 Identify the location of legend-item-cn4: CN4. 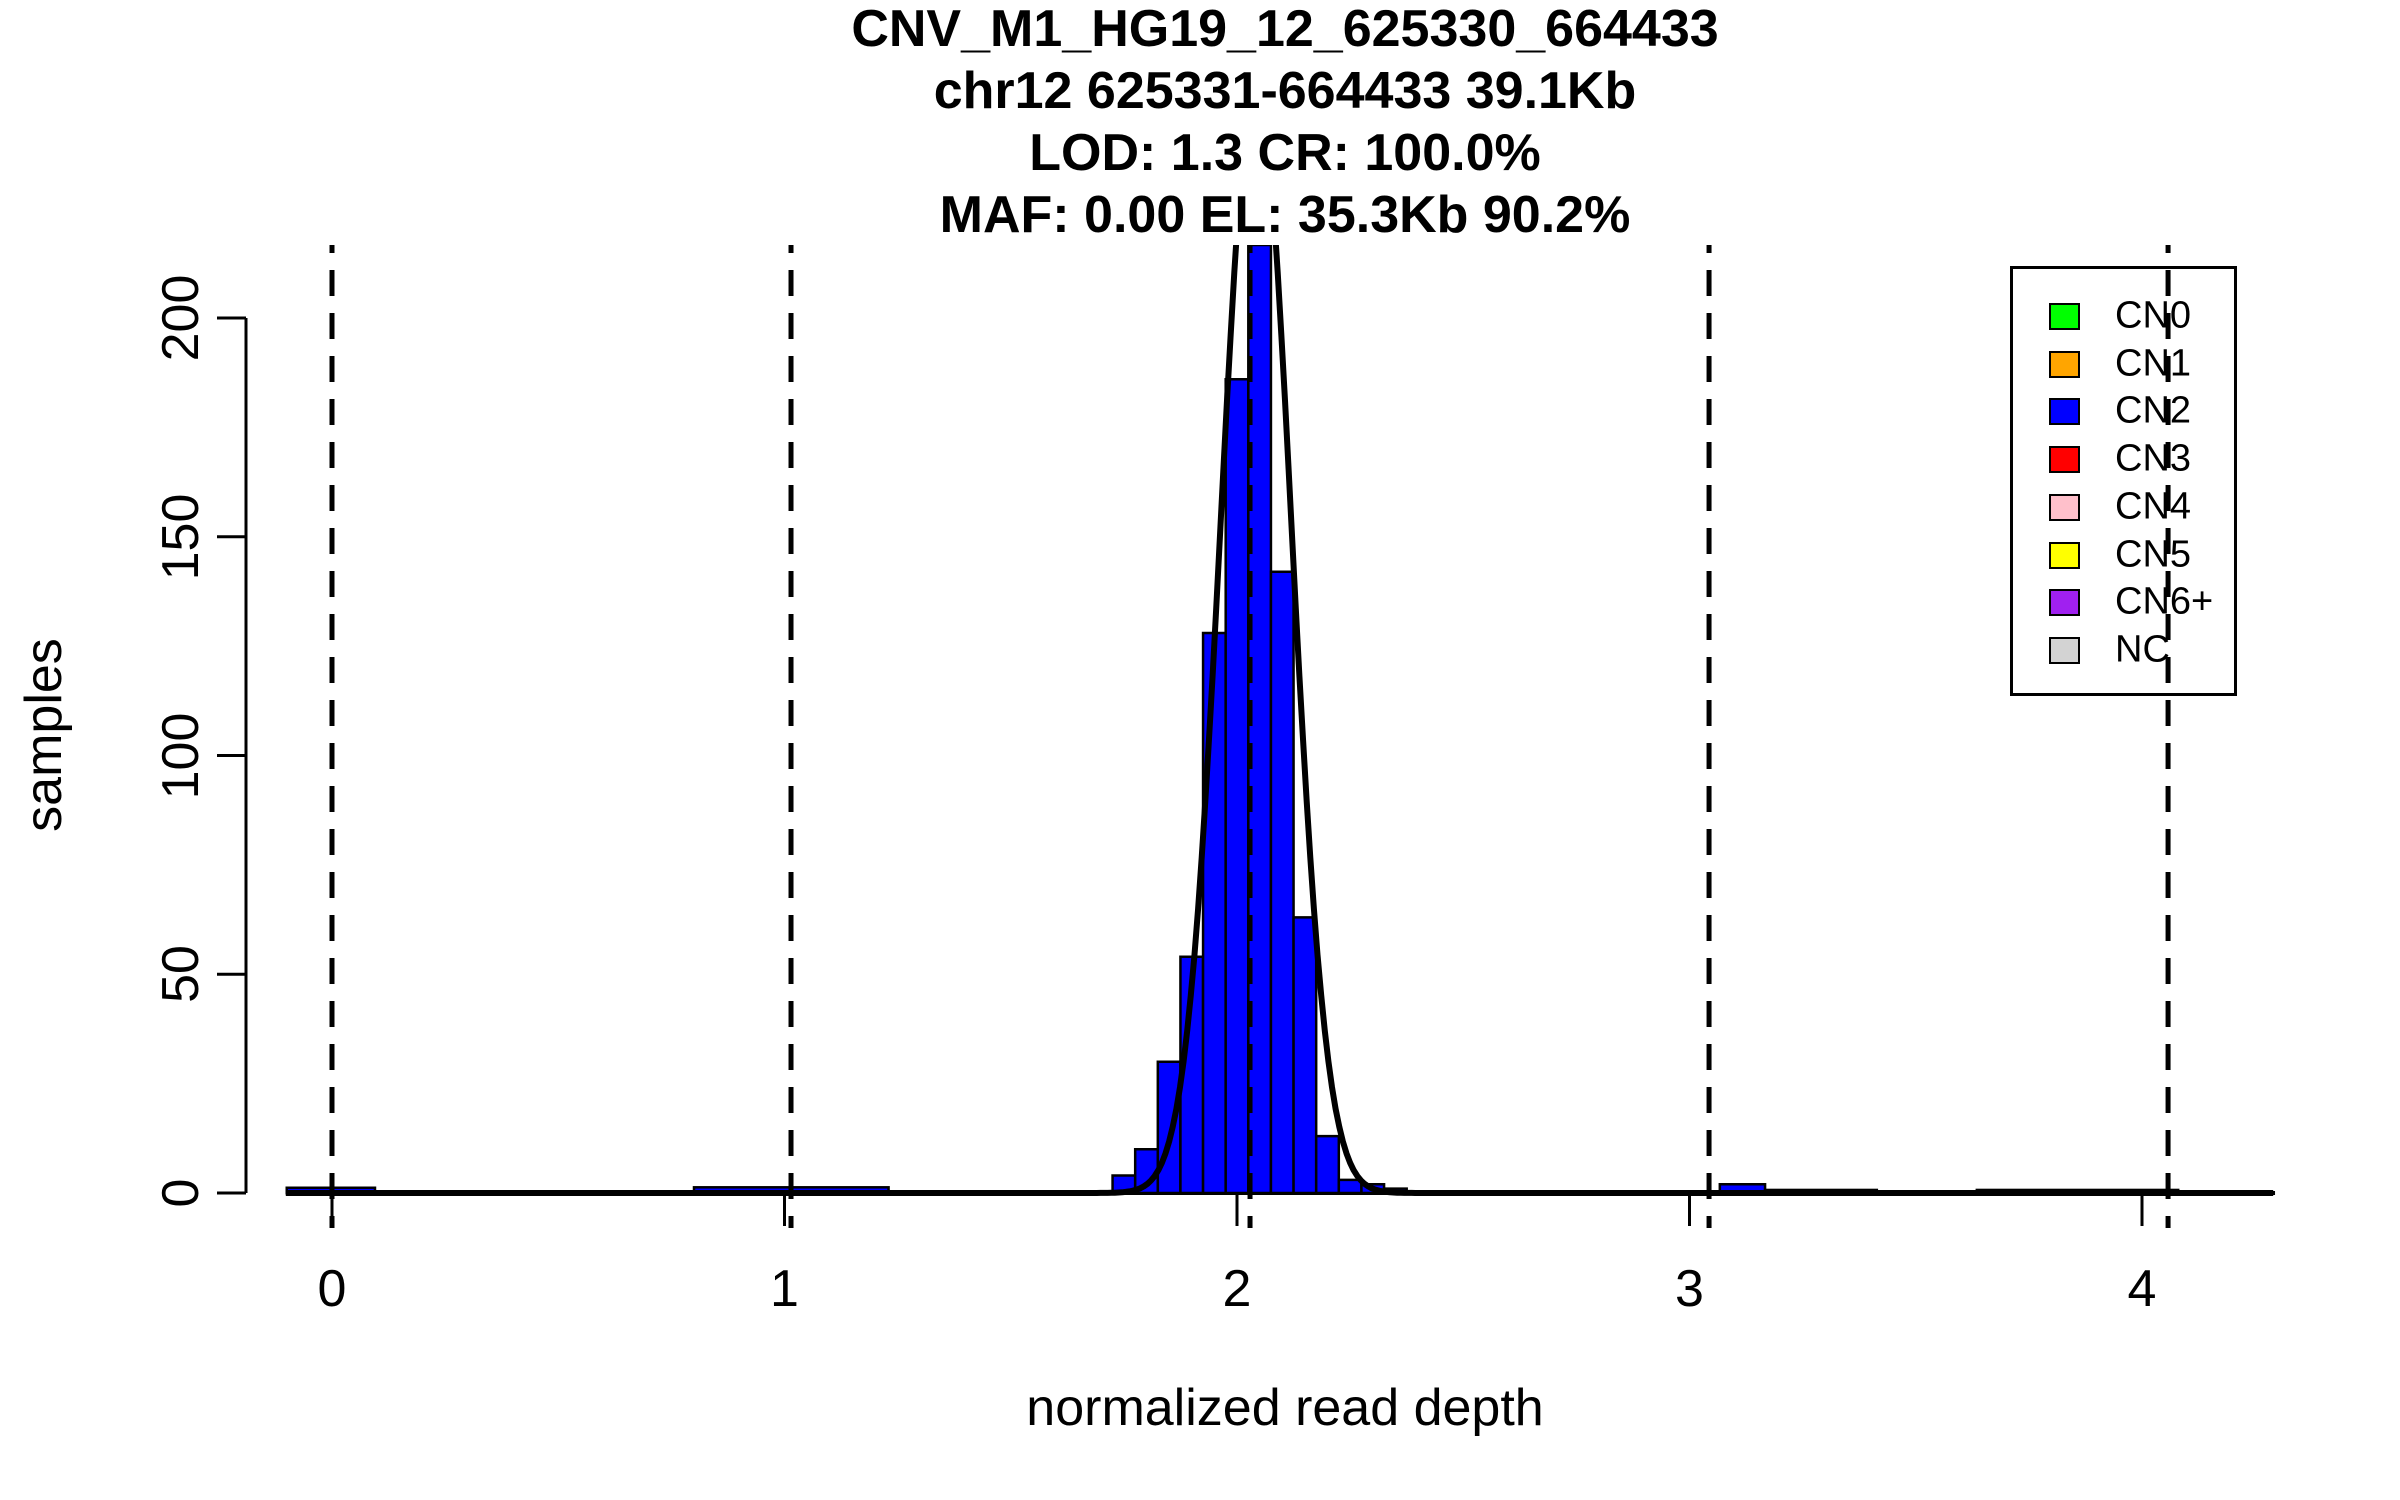
(2123, 506).